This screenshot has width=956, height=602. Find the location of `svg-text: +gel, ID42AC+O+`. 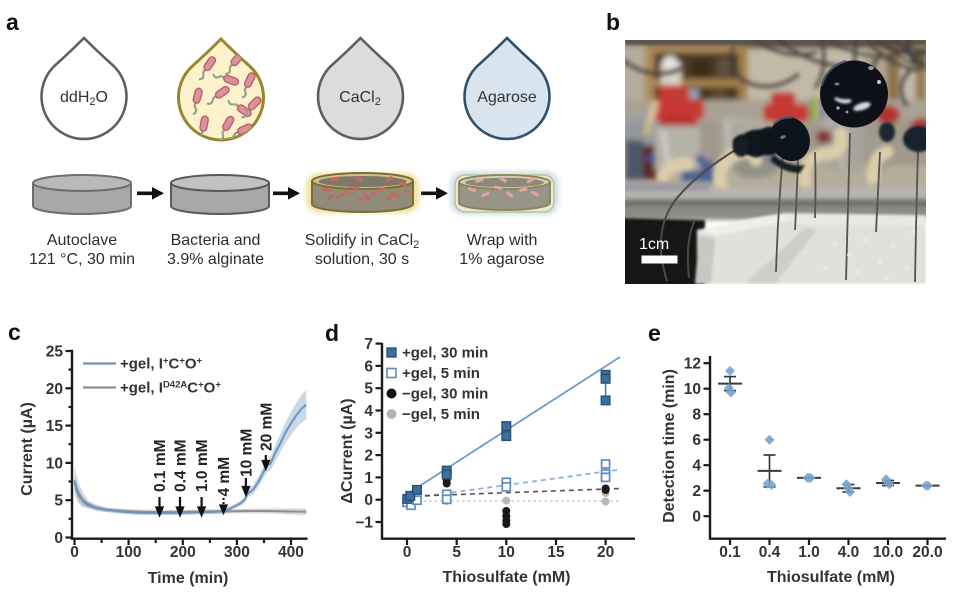

svg-text: +gel, ID42AC+O+ is located at coordinates (170, 388).